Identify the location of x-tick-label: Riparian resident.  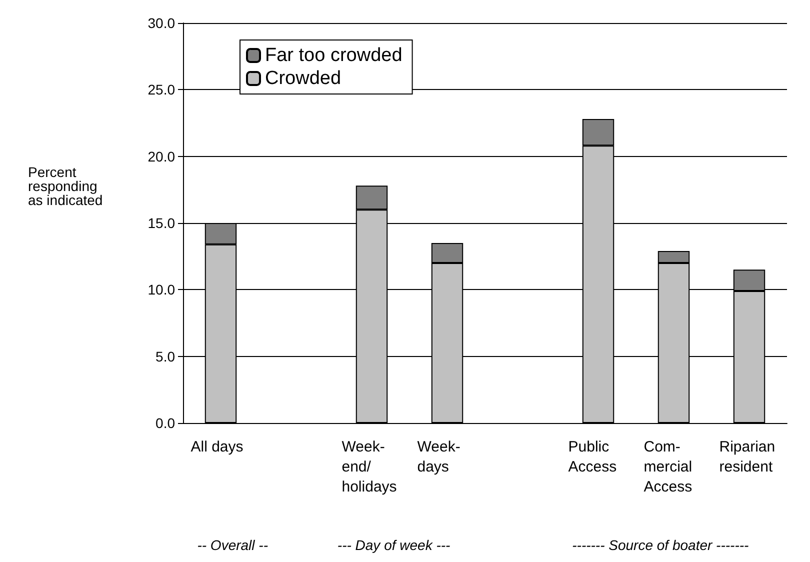
(747, 457).